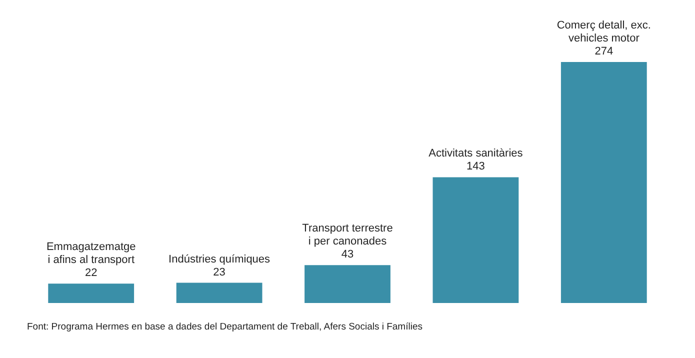  I want to click on x-tick-label: Transport terrestre i per canonades, so click(347, 235).